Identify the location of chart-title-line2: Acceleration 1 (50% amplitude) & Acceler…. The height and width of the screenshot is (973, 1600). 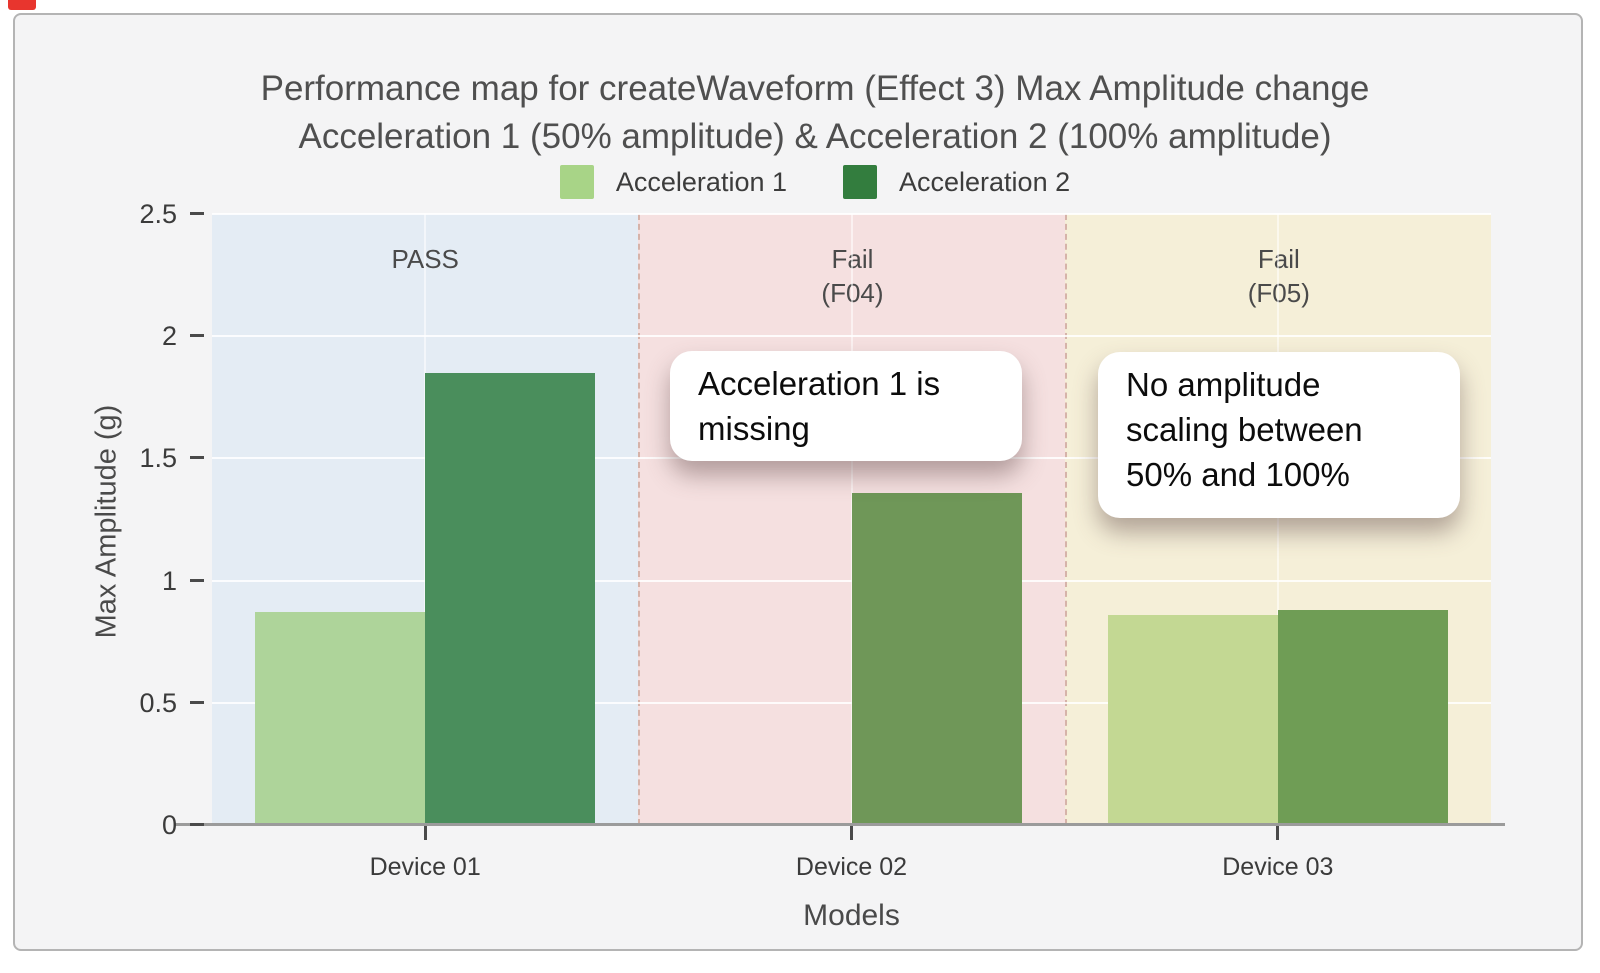
(815, 136).